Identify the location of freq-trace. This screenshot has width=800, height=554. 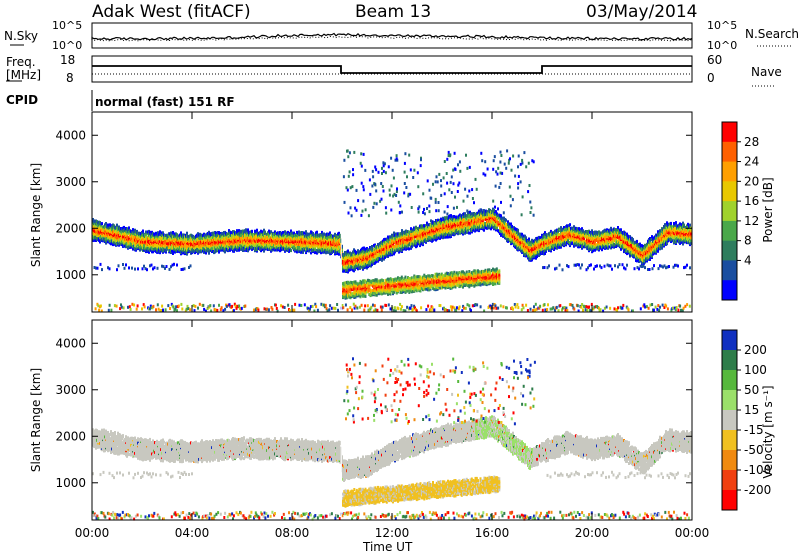
(392, 69).